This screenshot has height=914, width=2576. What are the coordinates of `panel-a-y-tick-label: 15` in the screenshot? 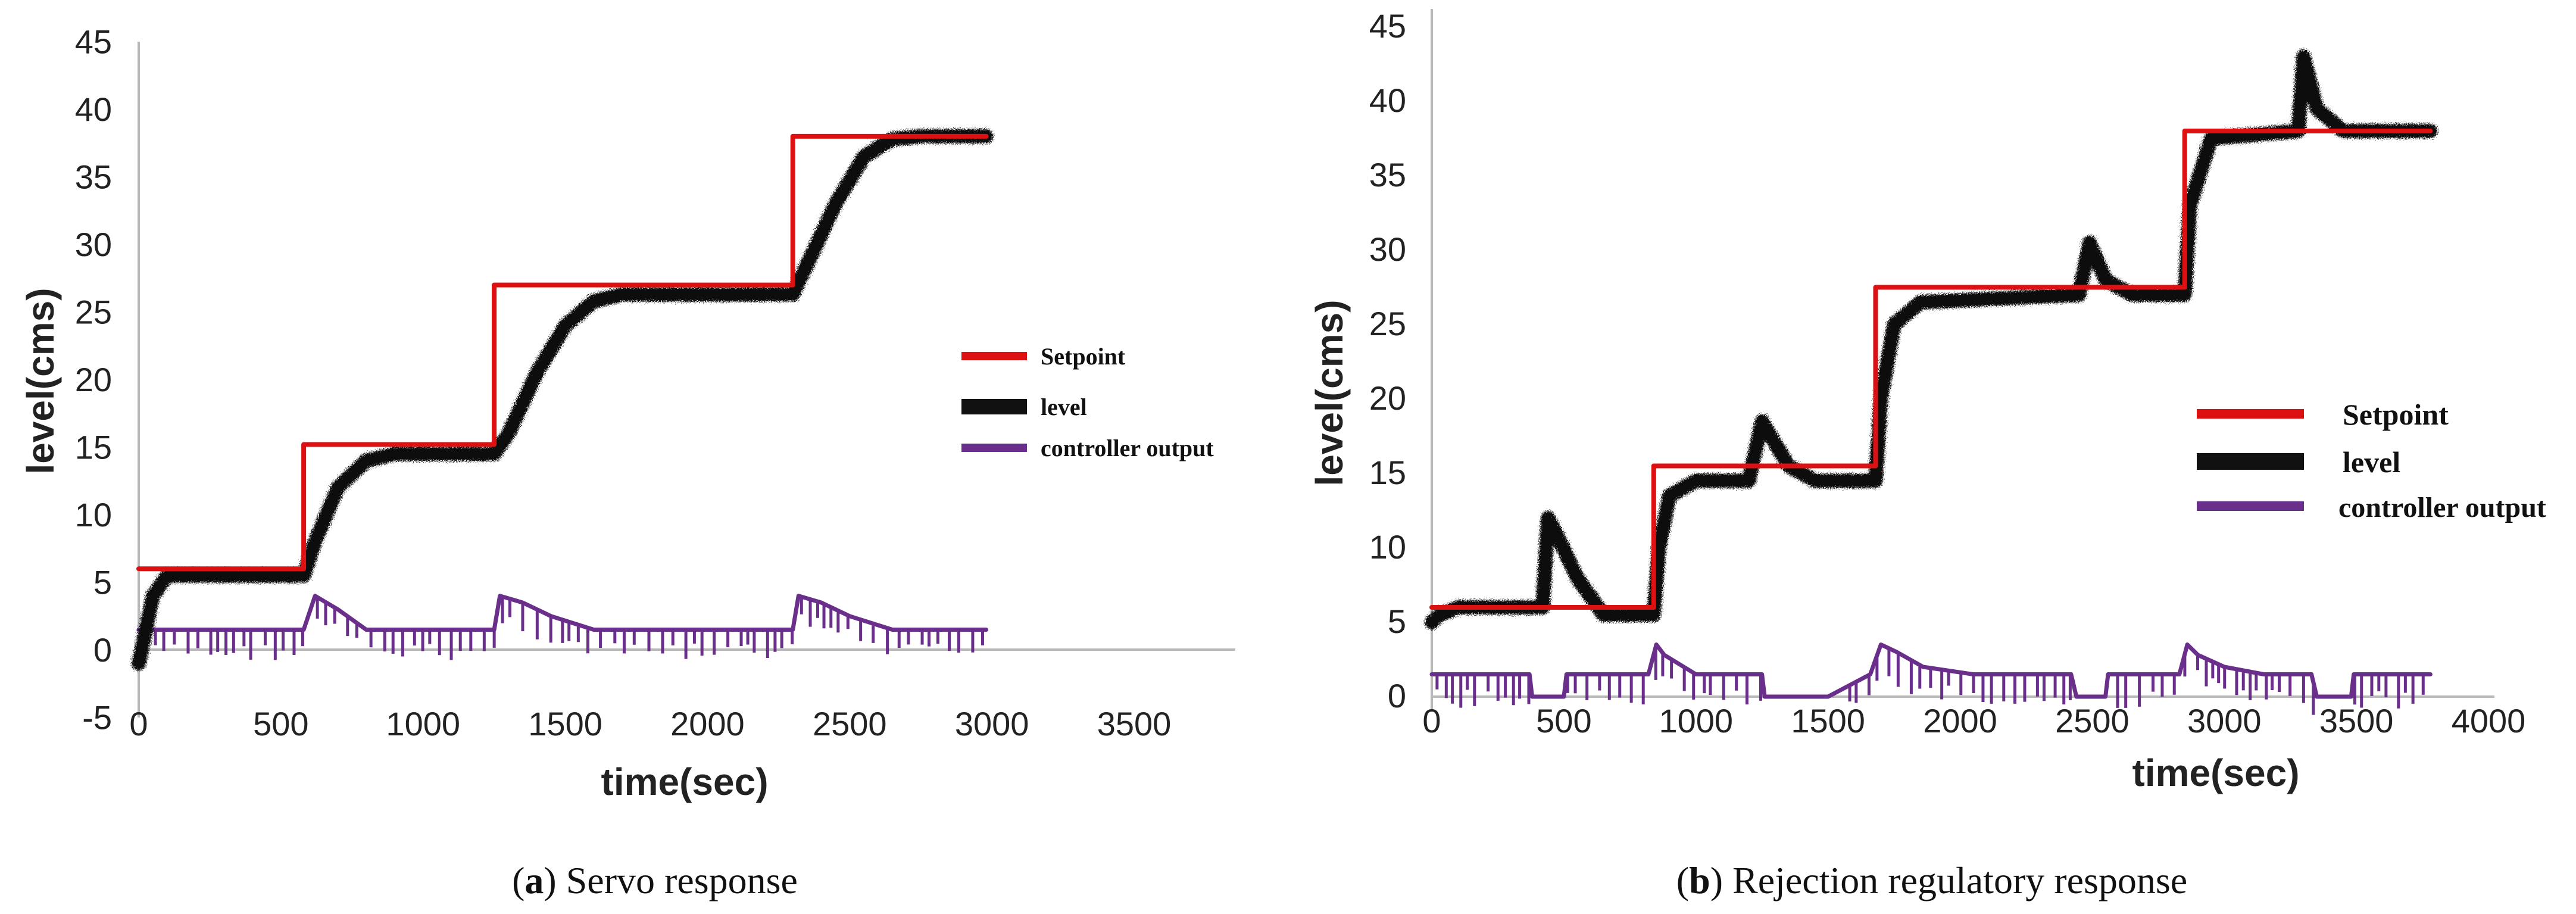 It's located at (93, 447).